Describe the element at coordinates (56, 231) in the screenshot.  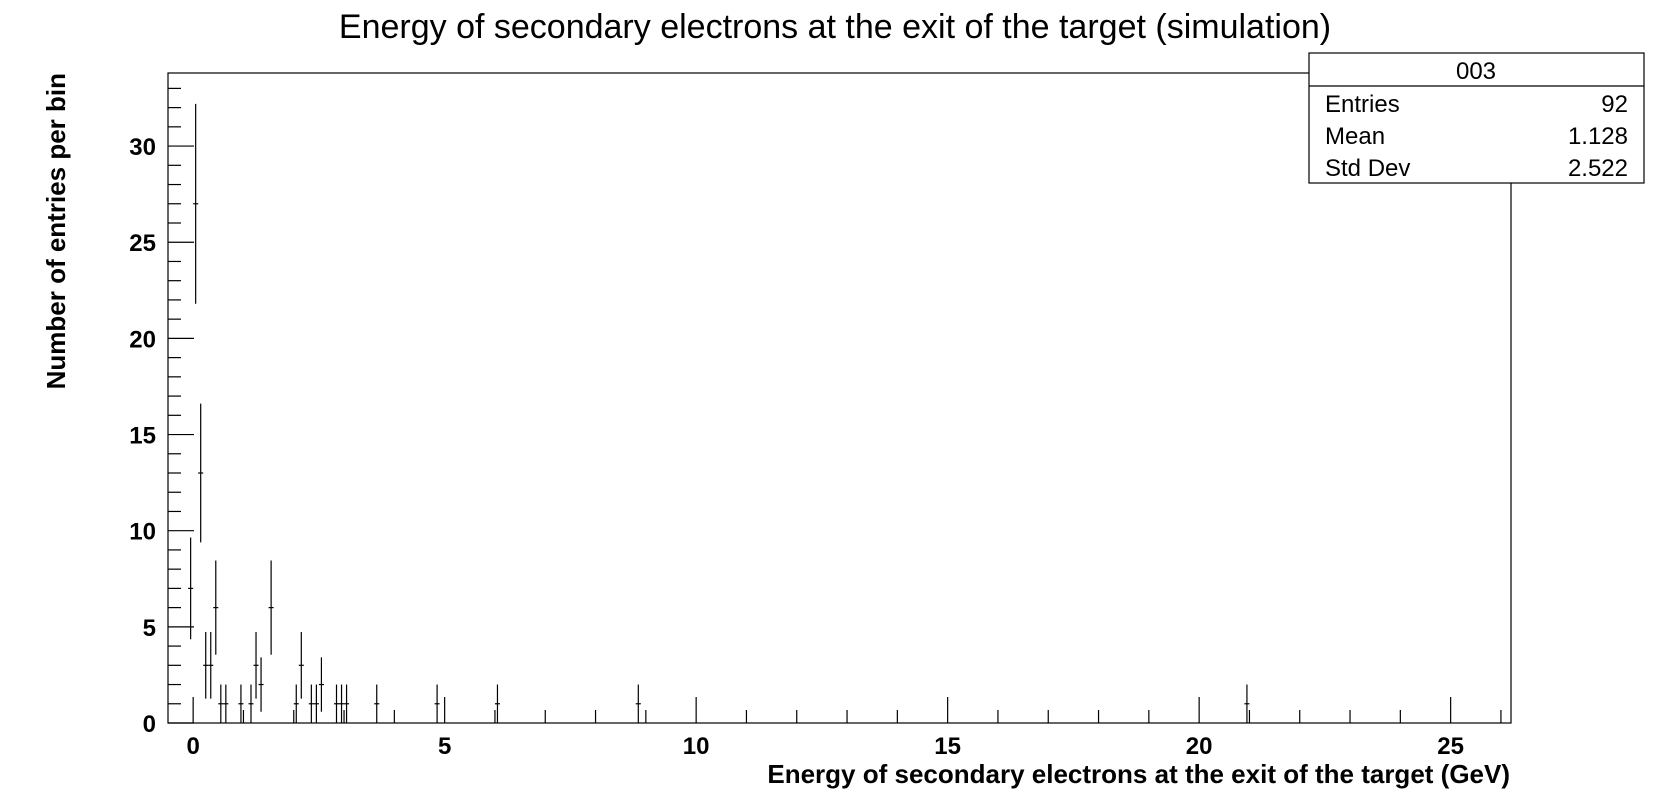
I see `y-axis-title: Number of entries per bin` at that location.